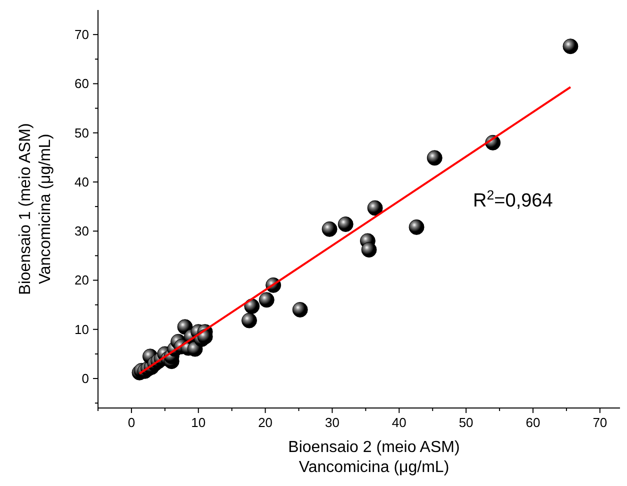 The width and height of the screenshot is (627, 486). Describe the element at coordinates (81, 34) in the screenshot. I see `y-tick-label: 70` at that location.